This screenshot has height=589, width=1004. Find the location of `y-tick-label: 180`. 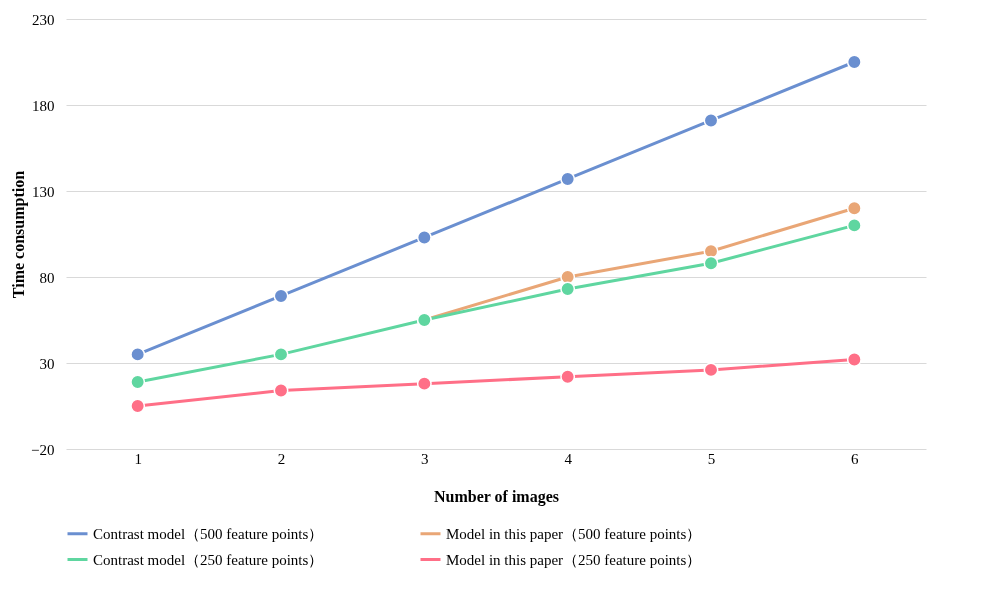

y-tick-label: 180 is located at coordinates (43, 105).